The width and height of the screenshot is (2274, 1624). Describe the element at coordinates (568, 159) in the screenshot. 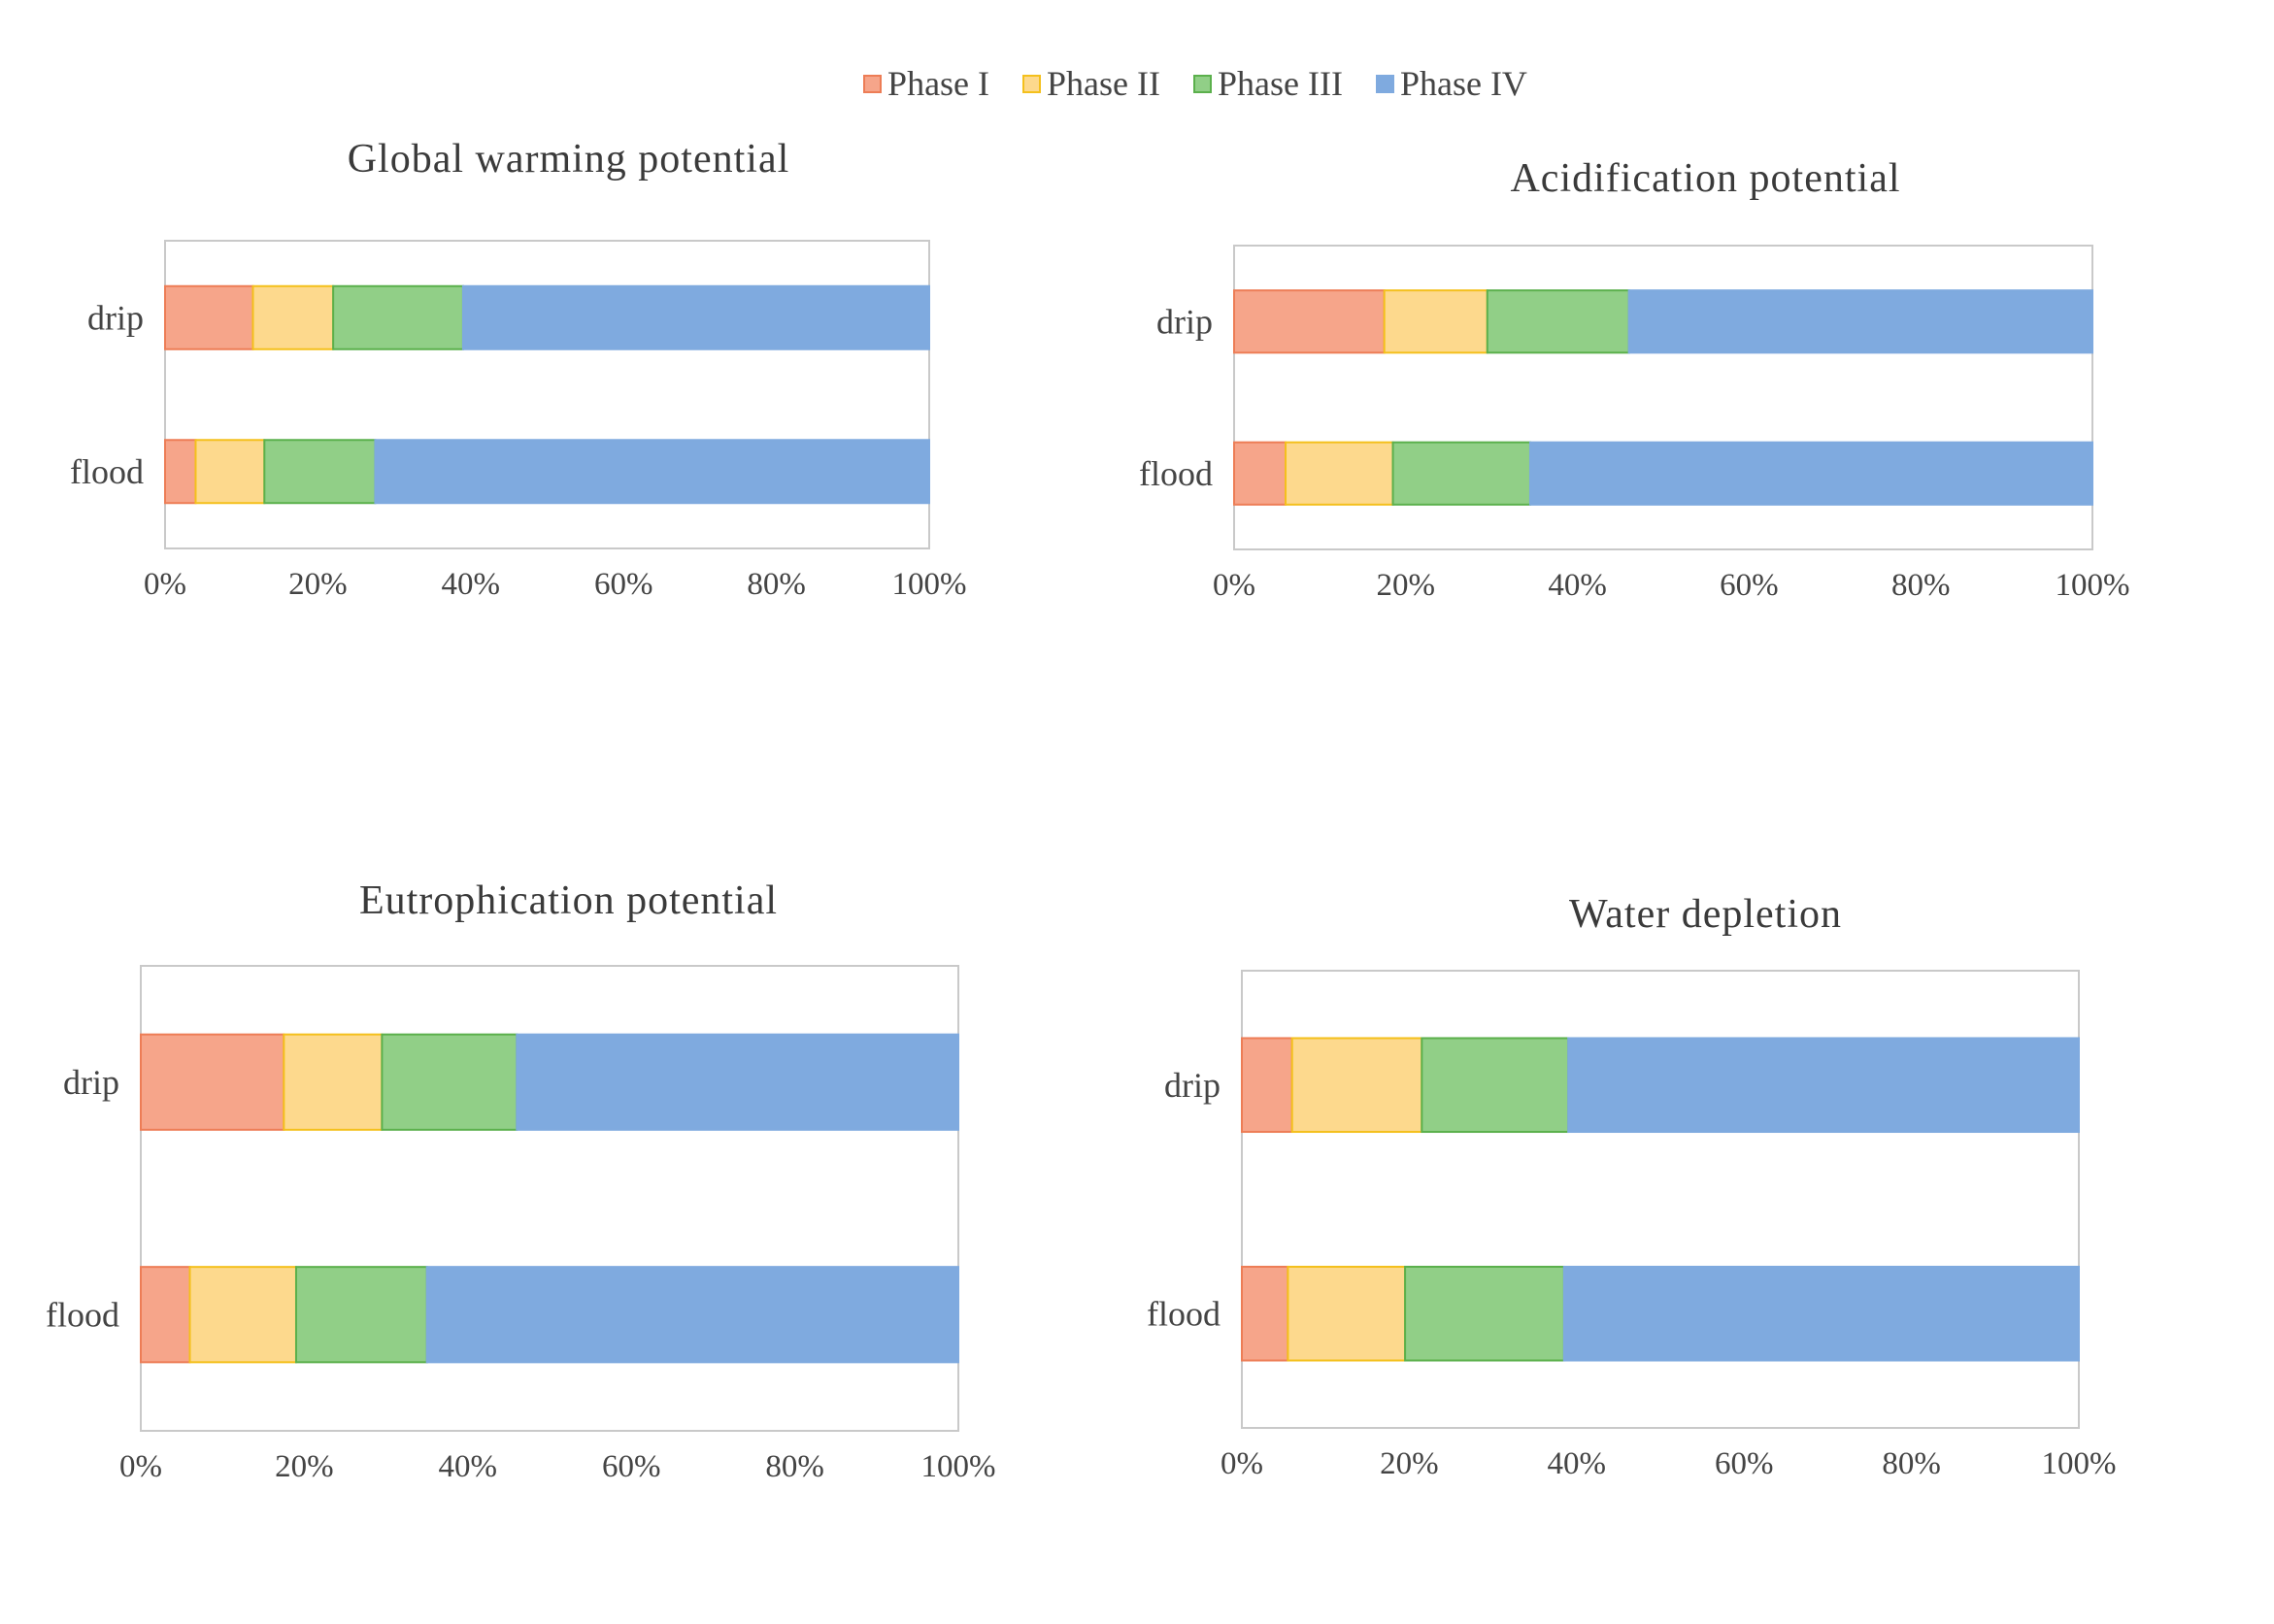

I see `chart-title: Global warming potential` at that location.